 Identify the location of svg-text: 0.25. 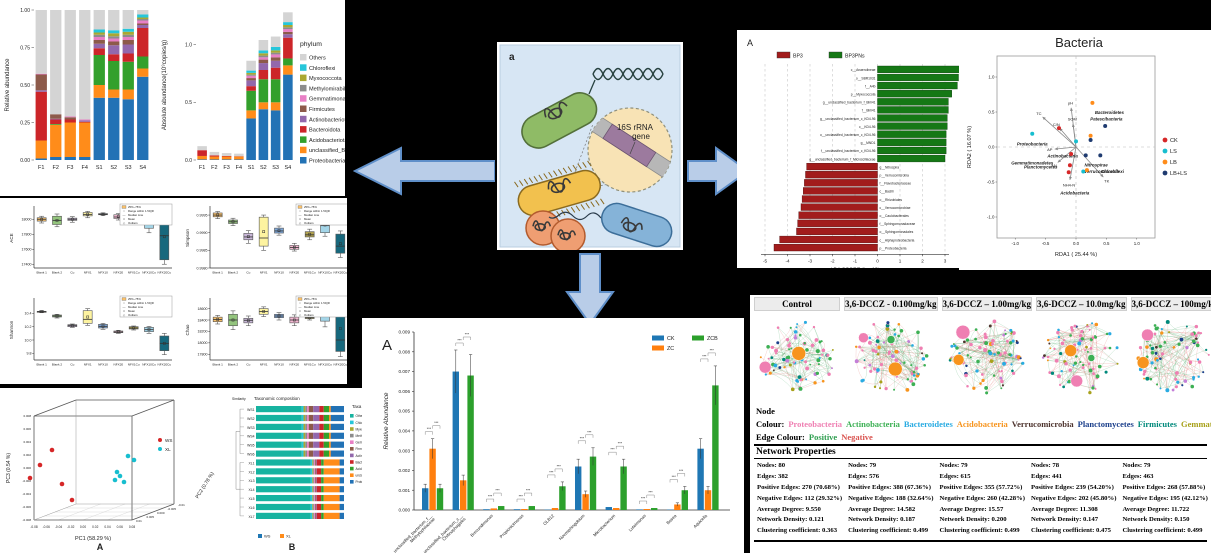
(25, 123).